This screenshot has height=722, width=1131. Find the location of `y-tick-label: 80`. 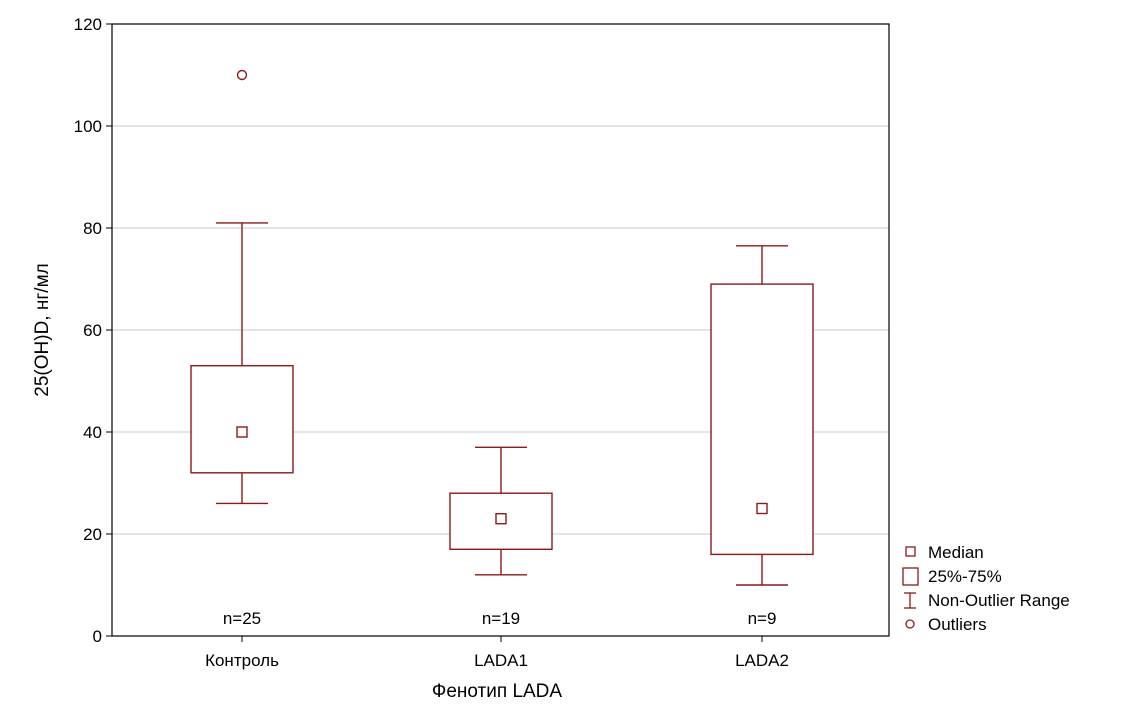

y-tick-label: 80 is located at coordinates (92, 228).